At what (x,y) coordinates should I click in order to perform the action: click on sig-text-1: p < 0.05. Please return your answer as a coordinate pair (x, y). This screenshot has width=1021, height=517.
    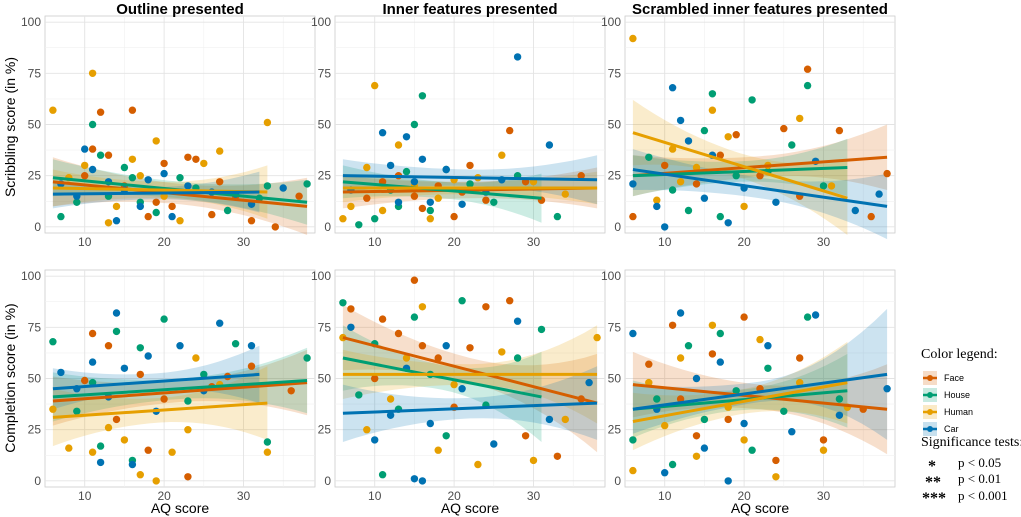
    Looking at the image, I should click on (979, 462).